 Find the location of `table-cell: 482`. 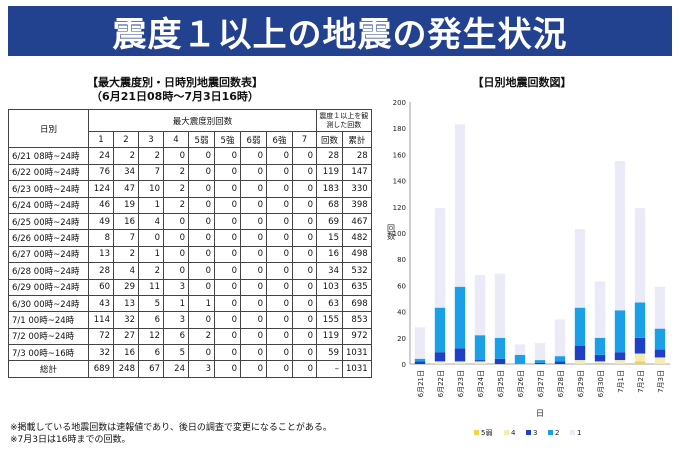

table-cell: 482 is located at coordinates (357, 238).